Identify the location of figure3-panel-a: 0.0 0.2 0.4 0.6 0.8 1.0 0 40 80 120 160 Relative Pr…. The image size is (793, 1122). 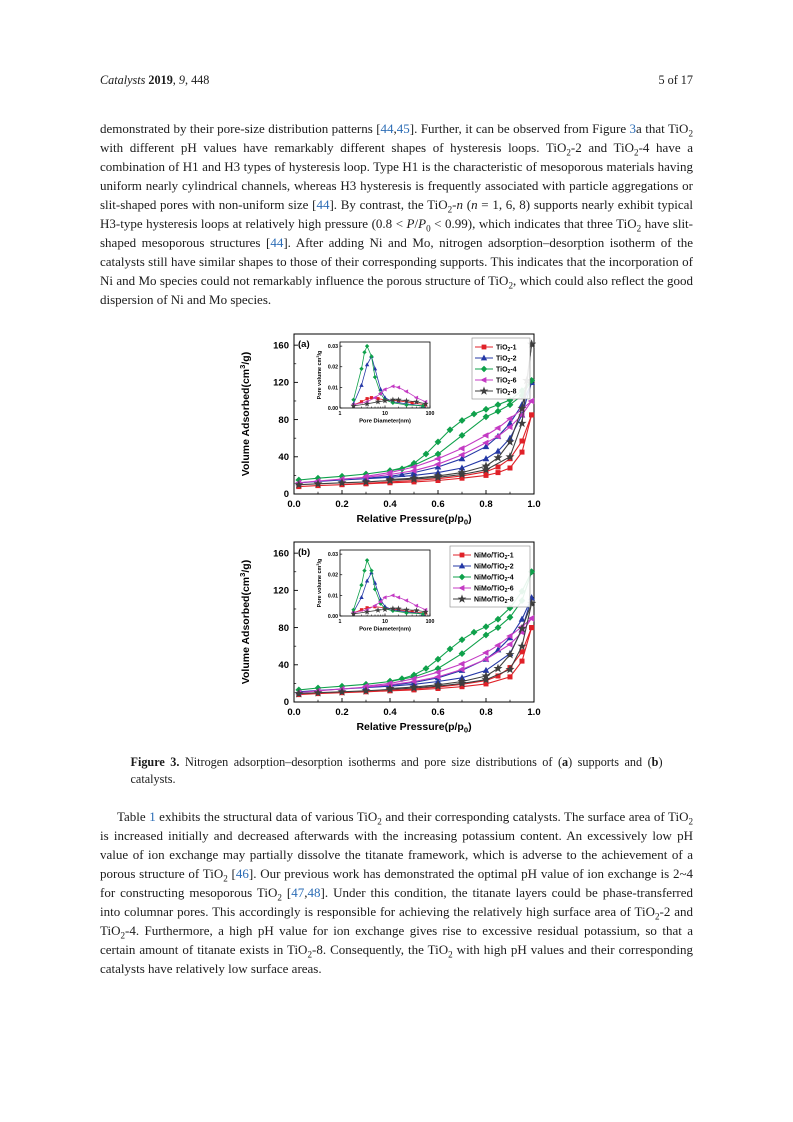
(396, 427).